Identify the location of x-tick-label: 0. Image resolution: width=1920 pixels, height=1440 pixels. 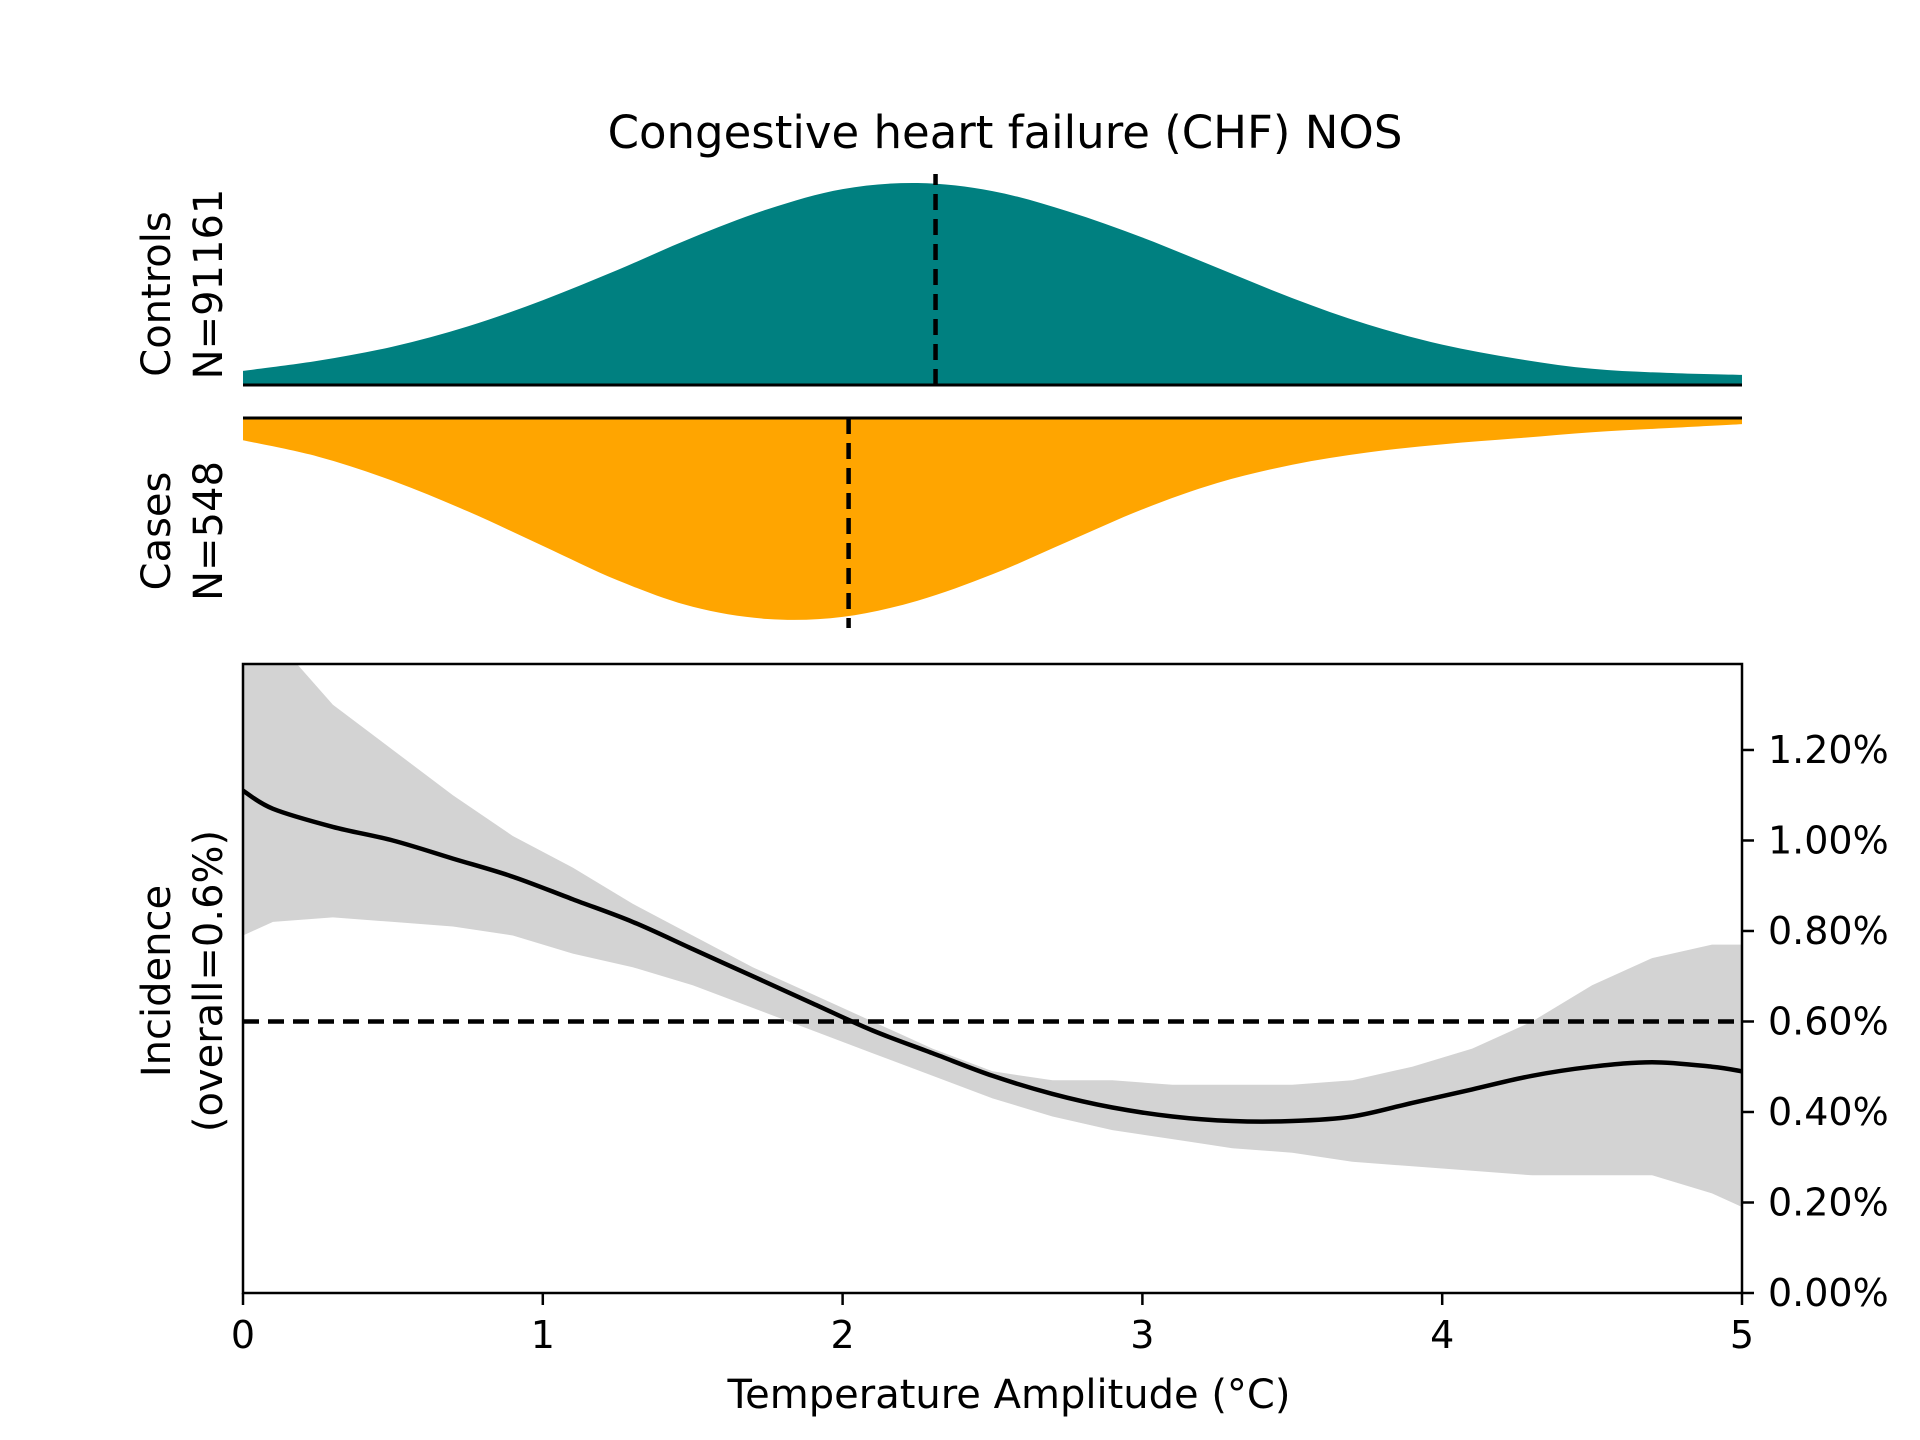
(243, 1335).